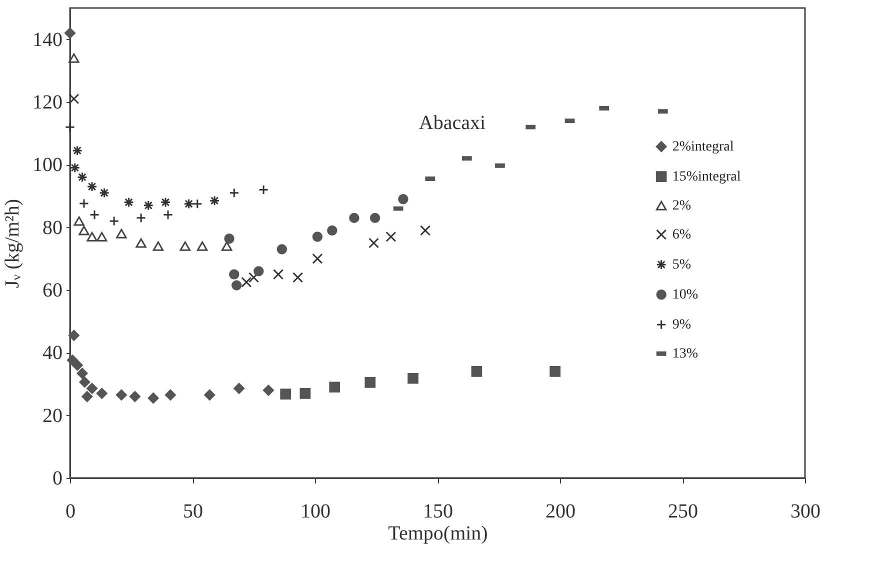 The width and height of the screenshot is (879, 574). I want to click on x-tick-label: 50, so click(193, 511).